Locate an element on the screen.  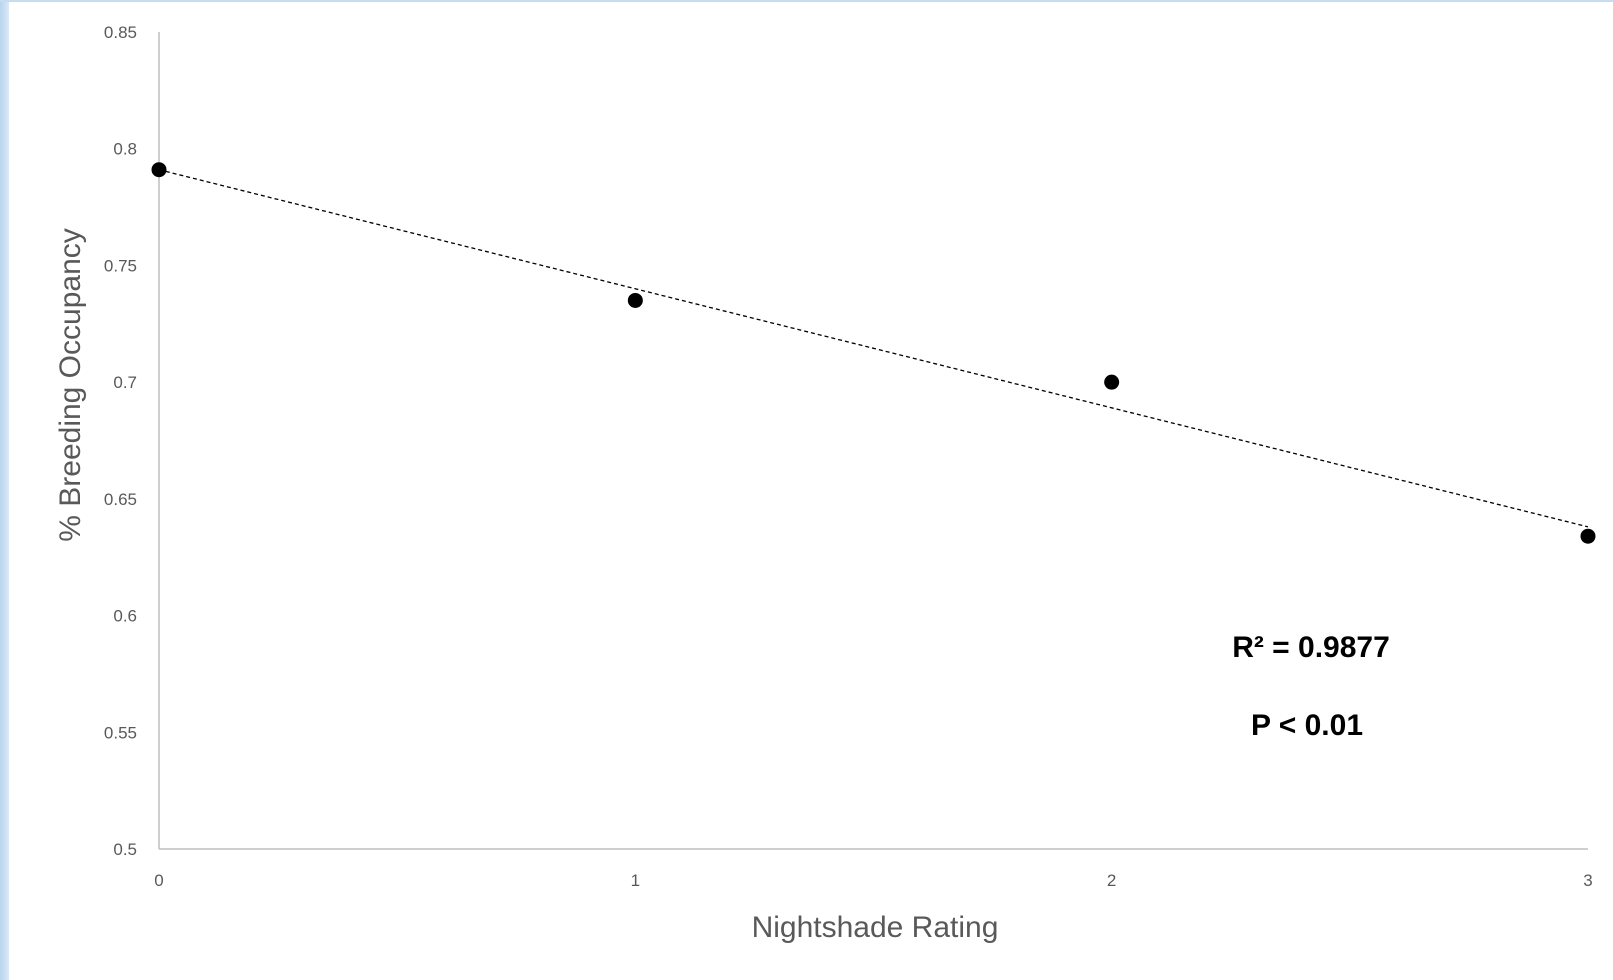
x-tick-label: 1 is located at coordinates (635, 880).